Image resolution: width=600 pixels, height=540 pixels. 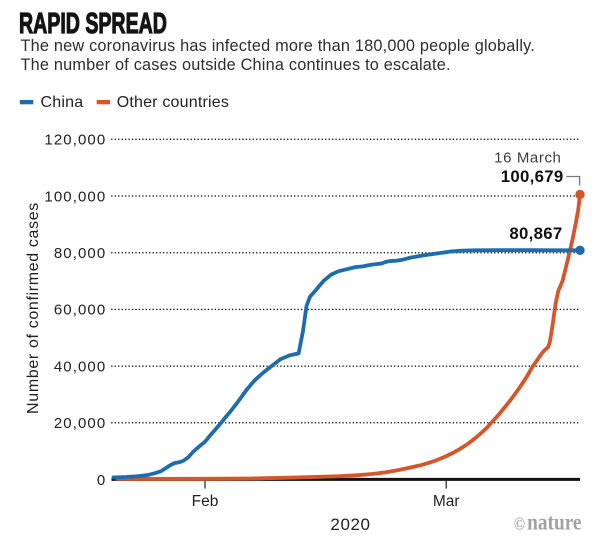 I want to click on svg-text: RAPID SPREAD, so click(x=93, y=24).